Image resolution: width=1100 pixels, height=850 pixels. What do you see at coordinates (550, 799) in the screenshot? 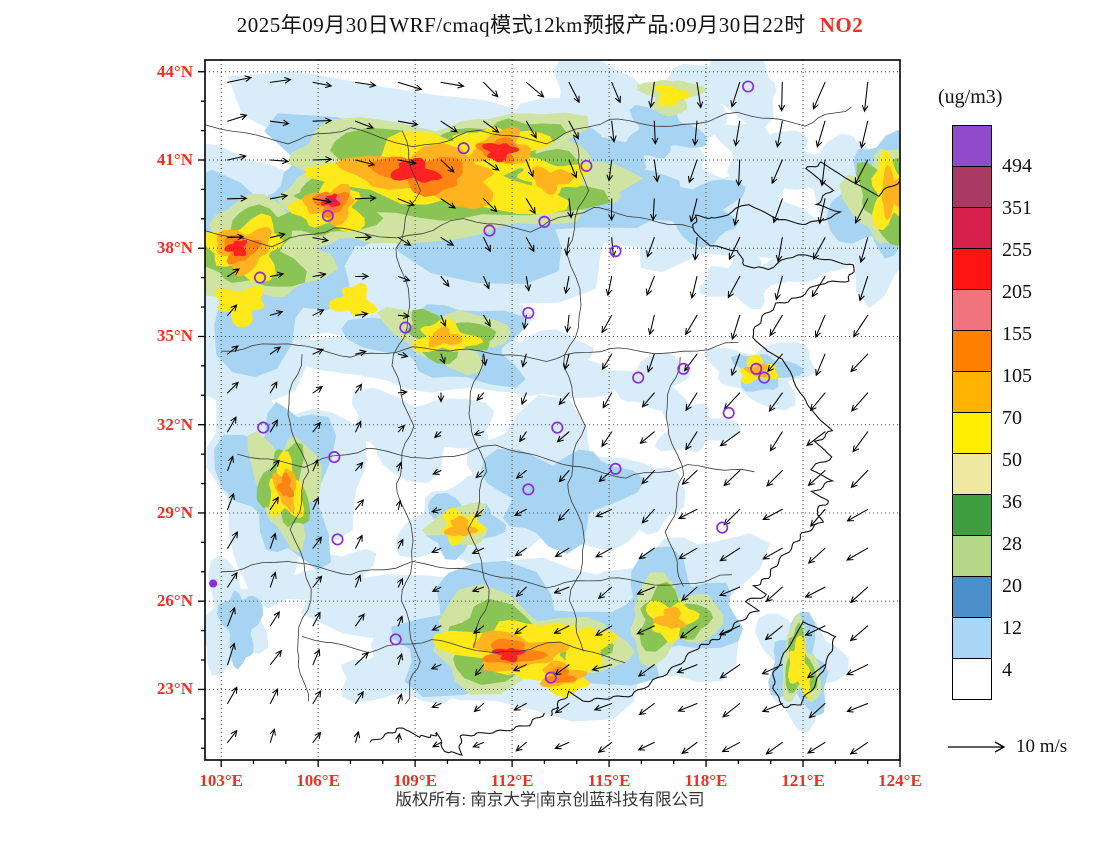
I see `copyright-footer: 版权所有: 南京大学|南京创蓝科技有限公司` at bounding box center [550, 799].